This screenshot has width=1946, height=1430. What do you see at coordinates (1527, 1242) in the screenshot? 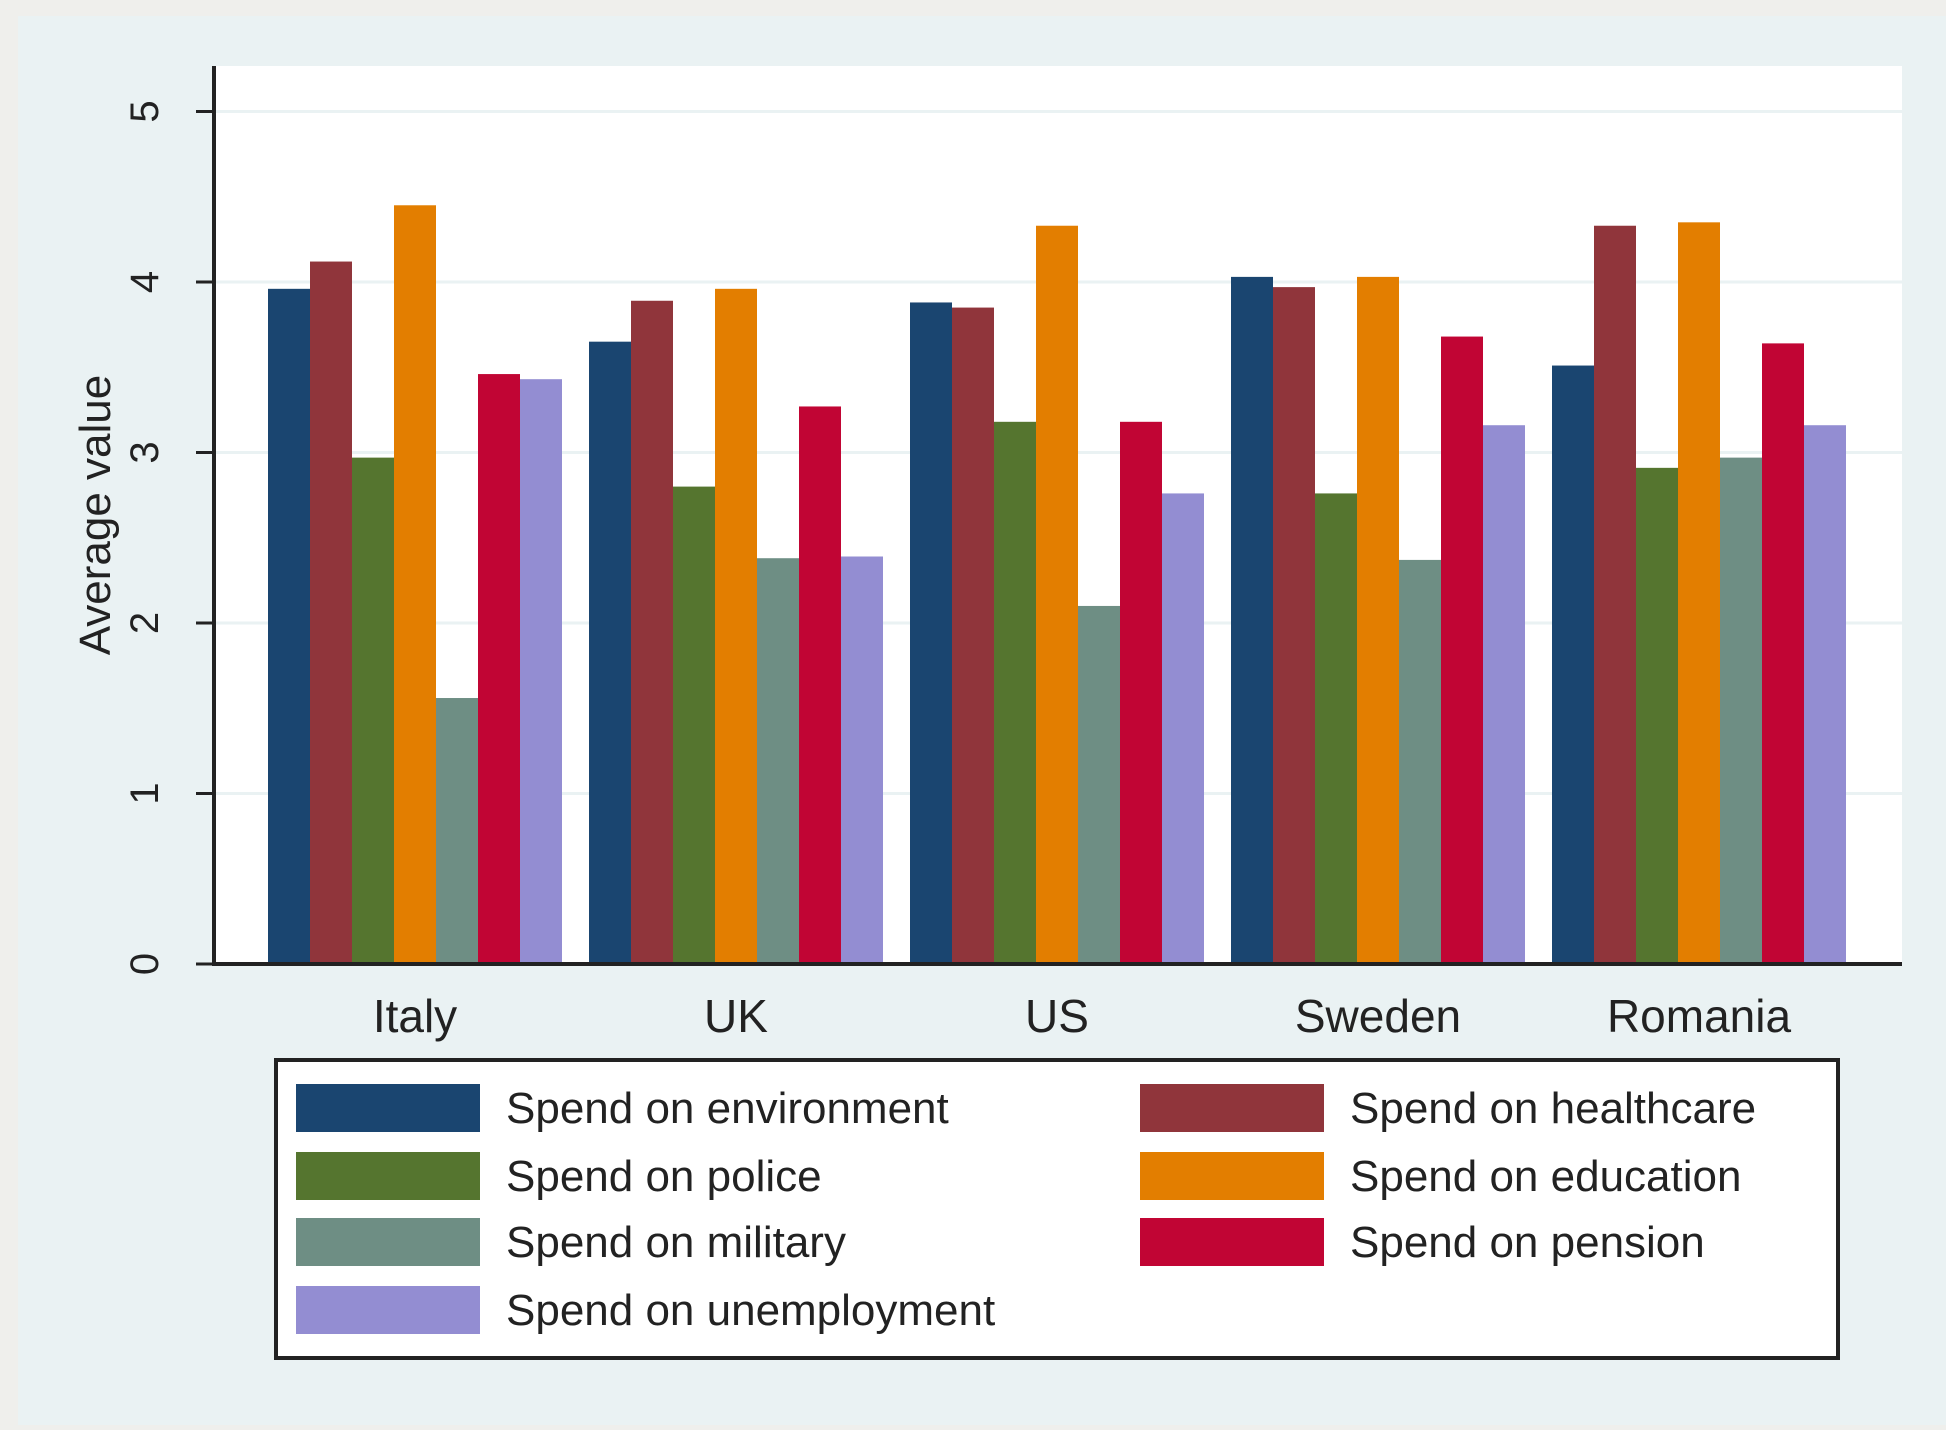
I see `legend-label: Spend on pension` at bounding box center [1527, 1242].